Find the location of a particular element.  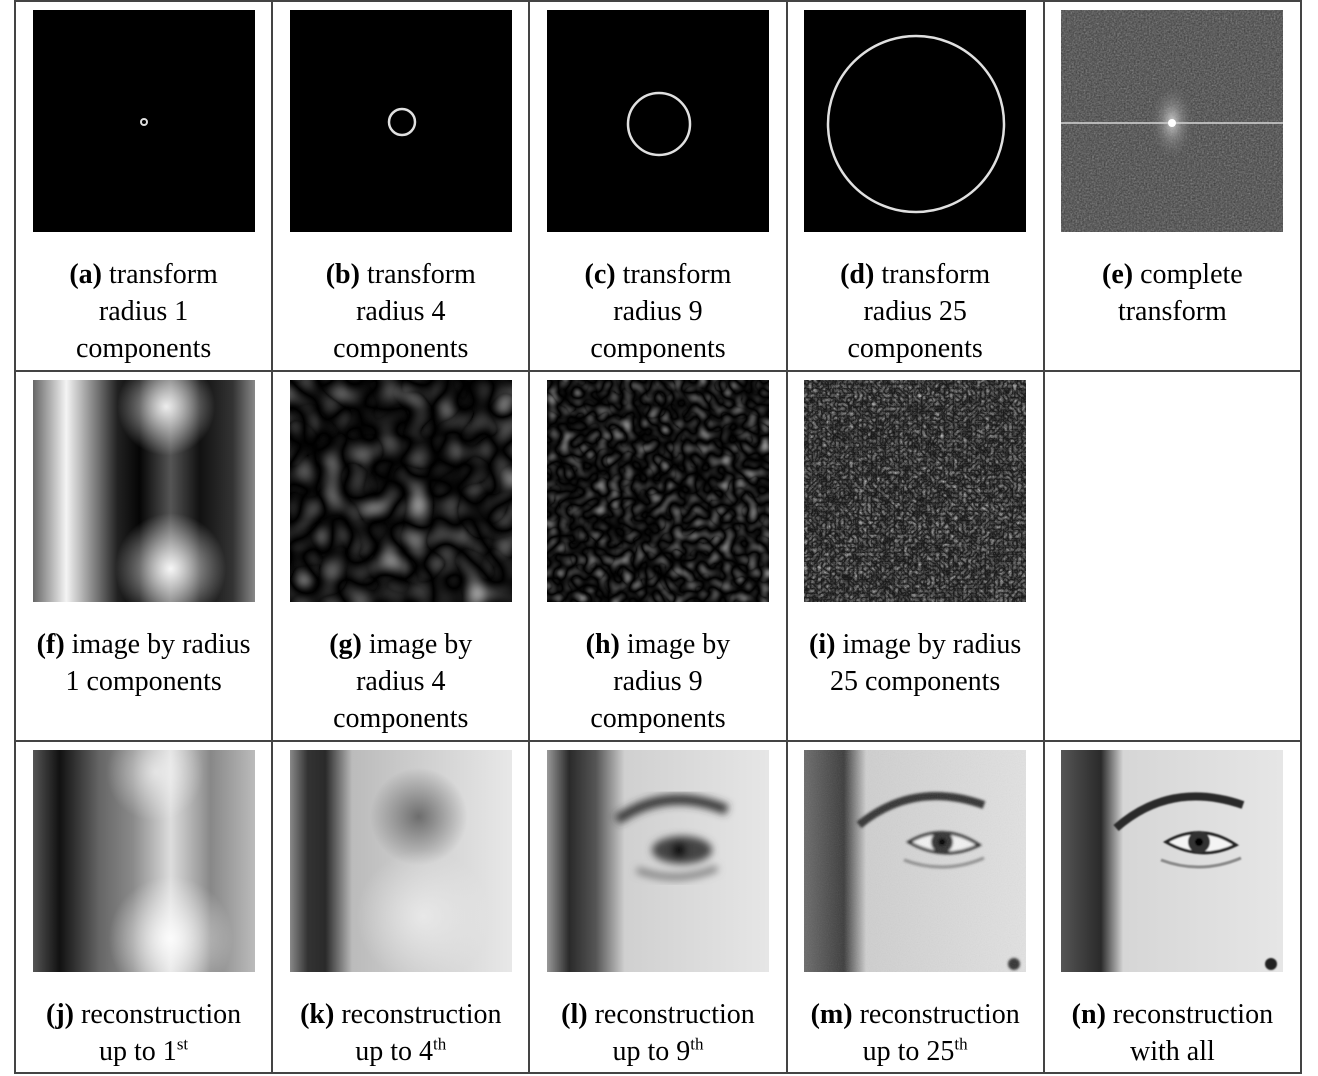

cell-n: (n) reconstruction with all is located at coordinates (1173, 907).